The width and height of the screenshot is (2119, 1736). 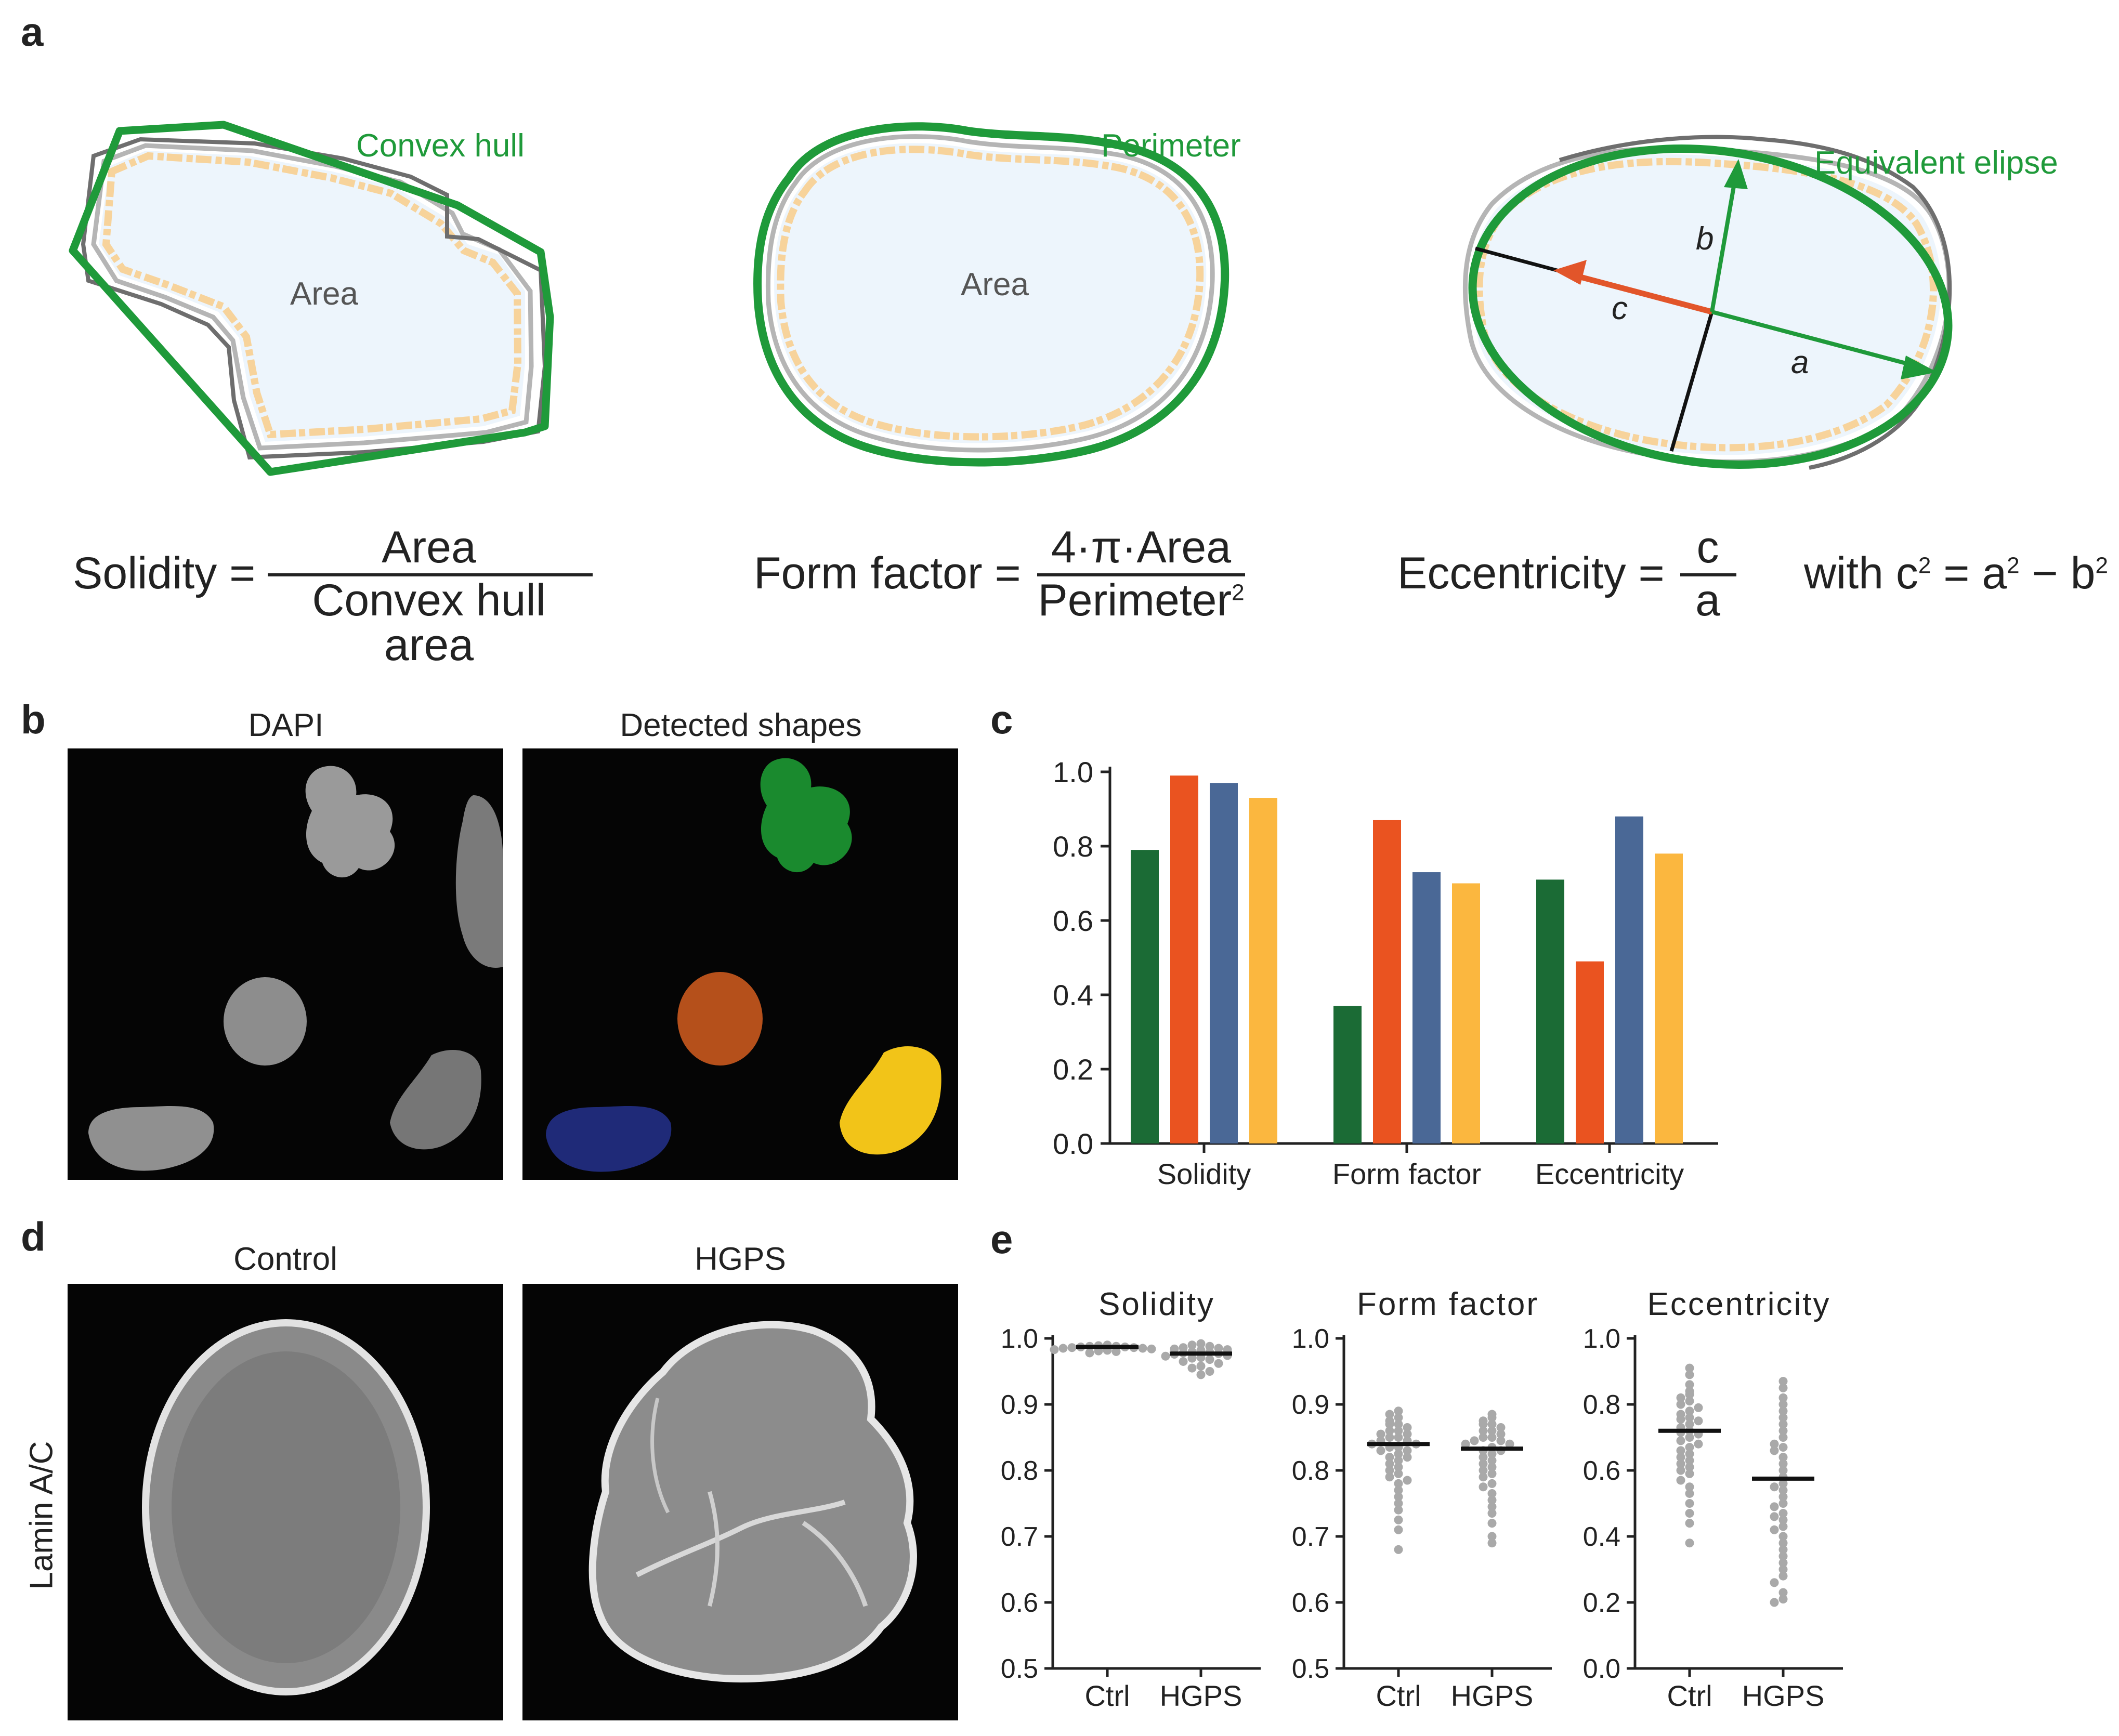 What do you see at coordinates (1601, 1339) in the screenshot?
I see `y-tick-label: 1.0` at bounding box center [1601, 1339].